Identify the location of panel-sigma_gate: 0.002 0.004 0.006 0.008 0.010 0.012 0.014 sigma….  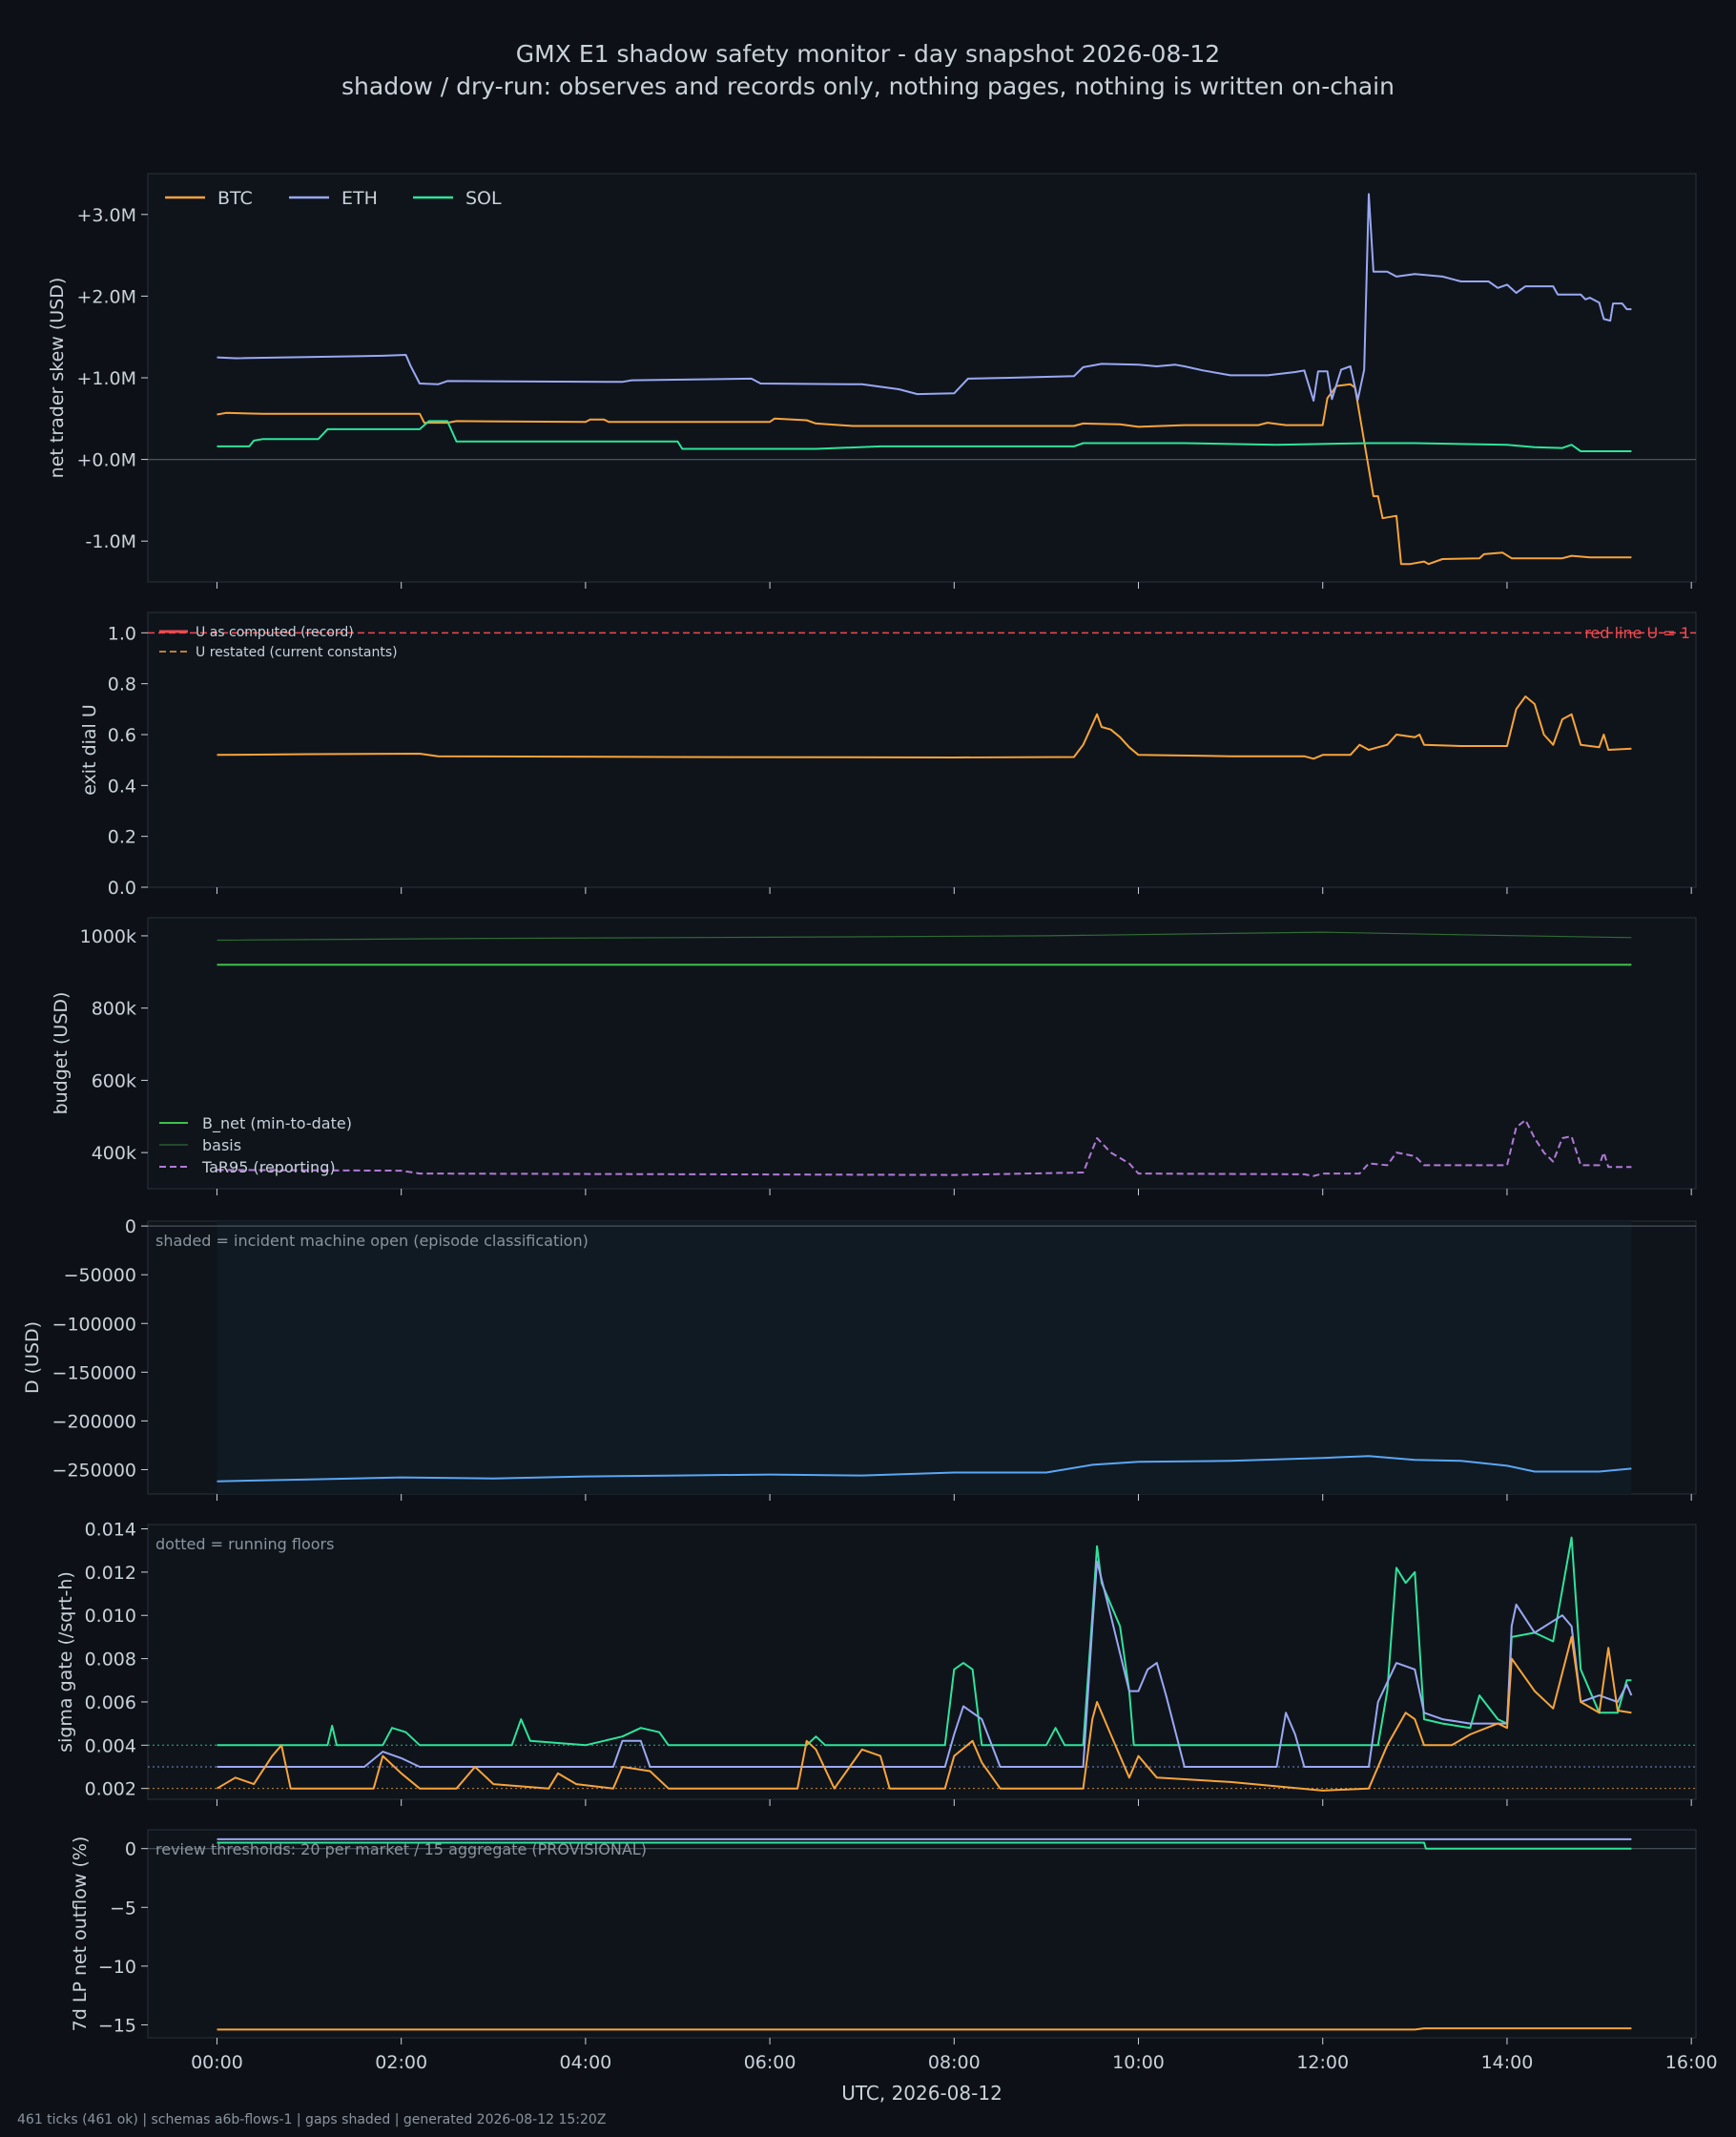
(876, 1663).